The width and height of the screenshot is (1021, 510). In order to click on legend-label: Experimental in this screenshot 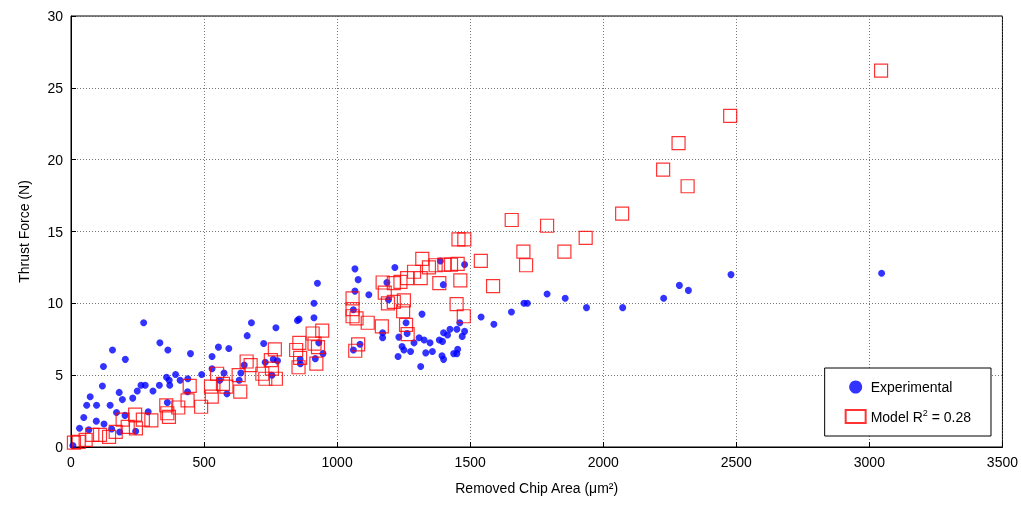, I will do `click(911, 387)`.